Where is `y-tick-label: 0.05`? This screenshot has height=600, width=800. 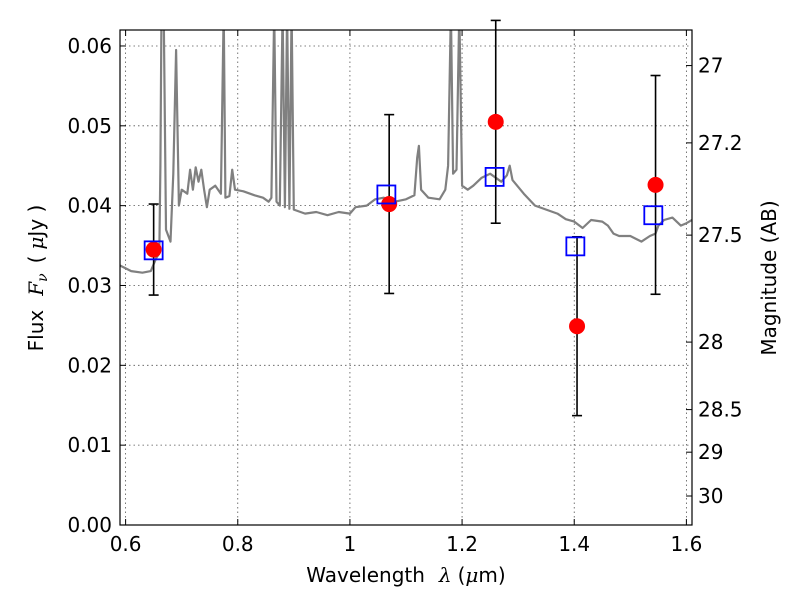
y-tick-label: 0.05 is located at coordinates (89, 126).